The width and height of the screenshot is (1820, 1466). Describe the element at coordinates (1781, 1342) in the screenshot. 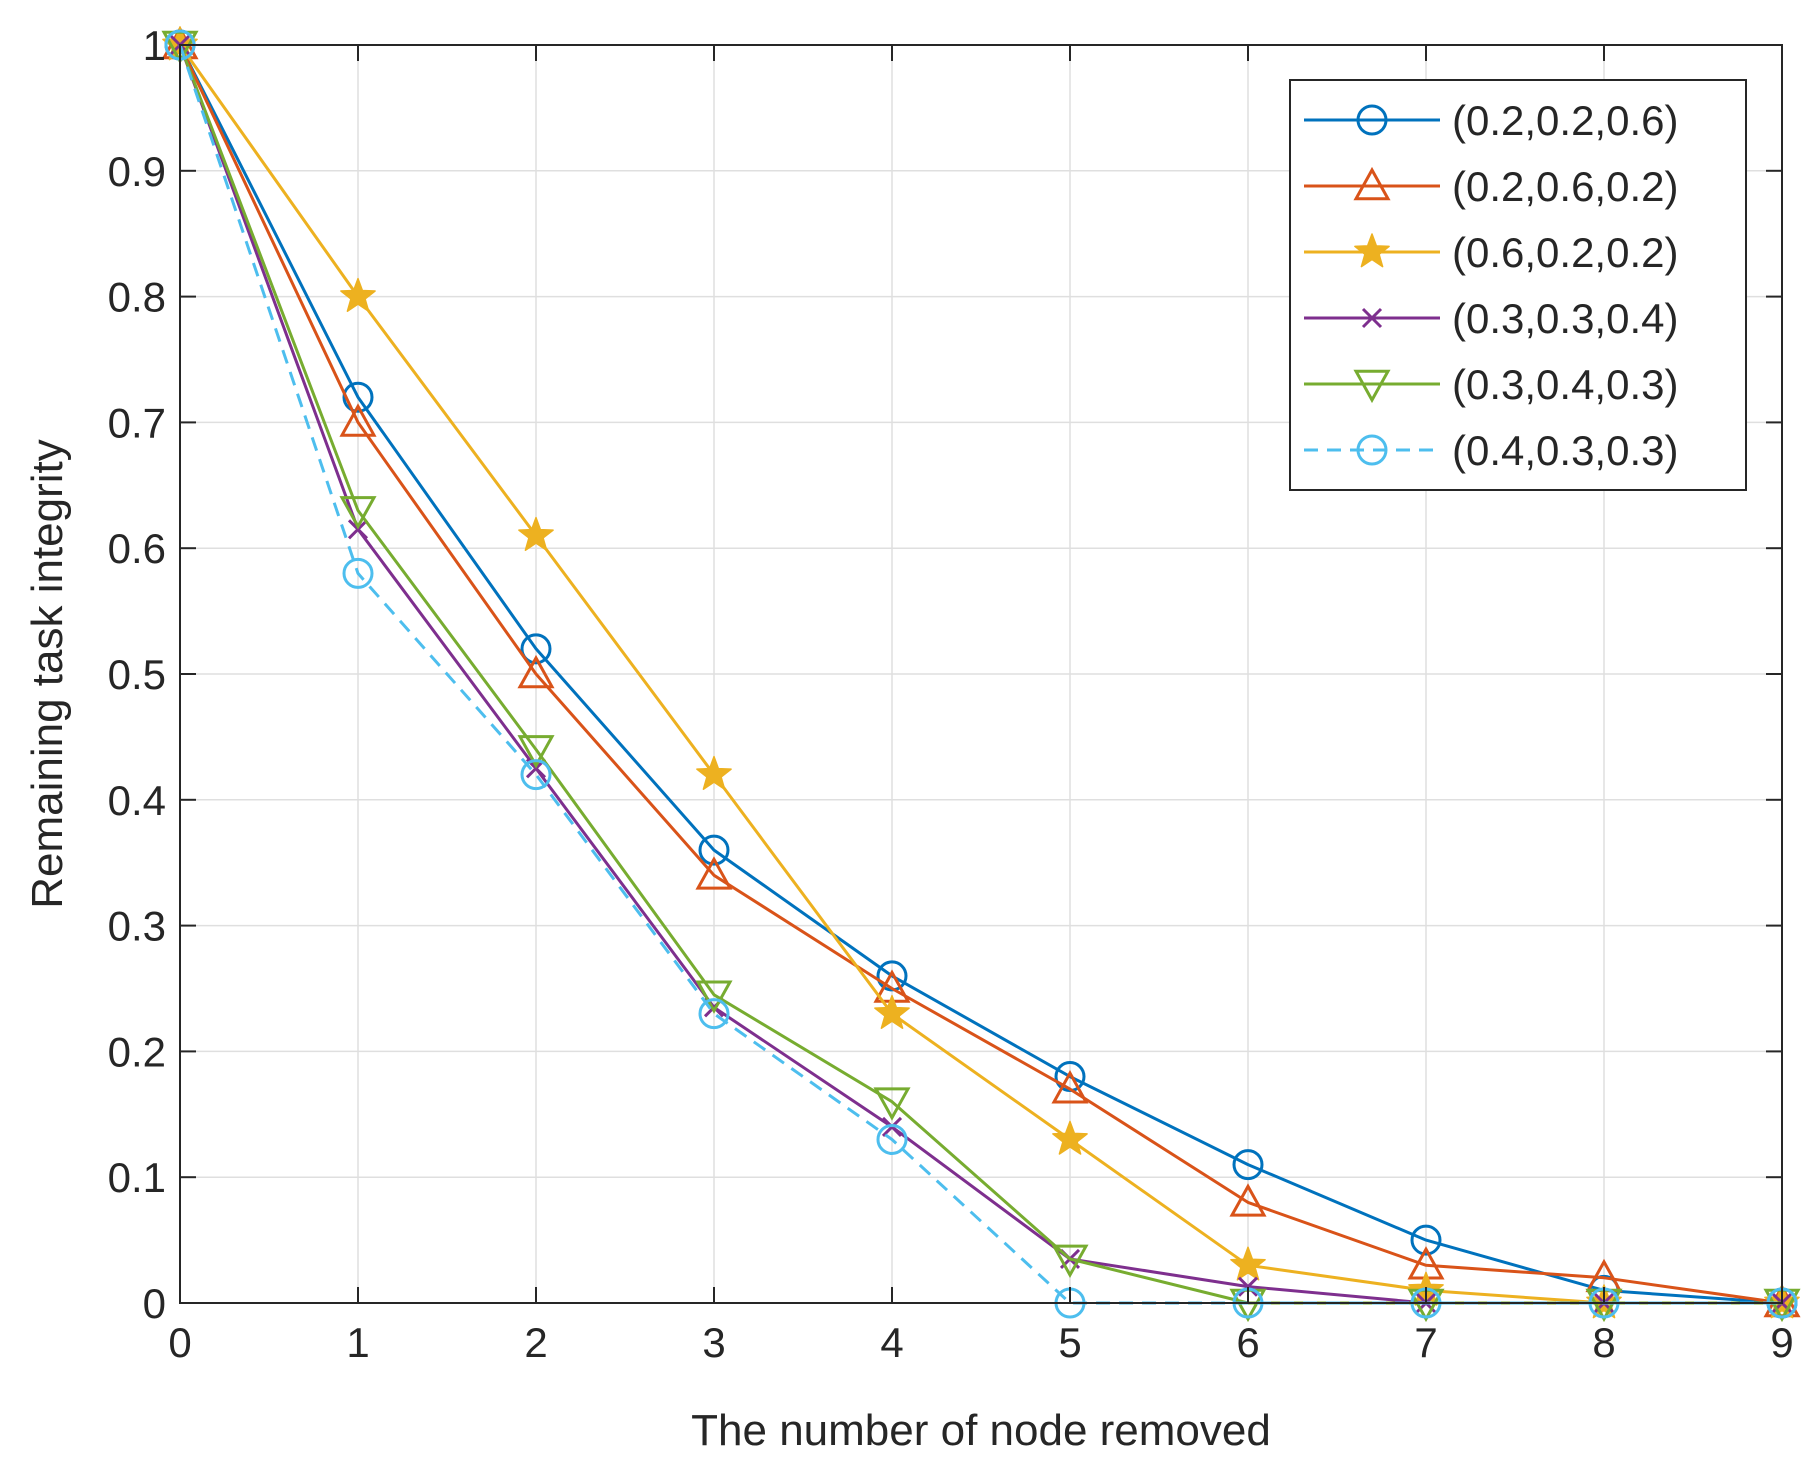

I see `x-tick-label: 9` at that location.